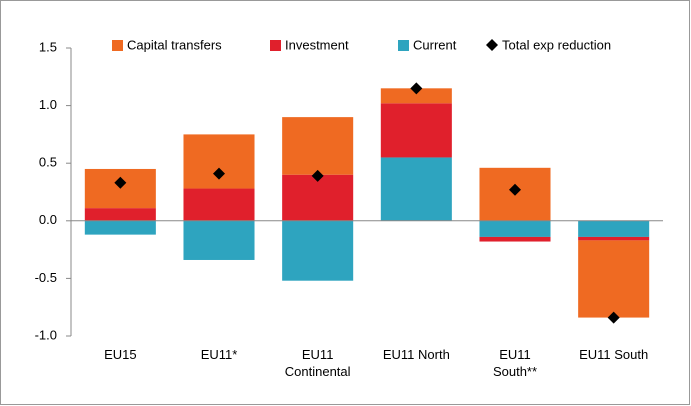  What do you see at coordinates (120, 354) in the screenshot?
I see `x-tick-label: EU15` at bounding box center [120, 354].